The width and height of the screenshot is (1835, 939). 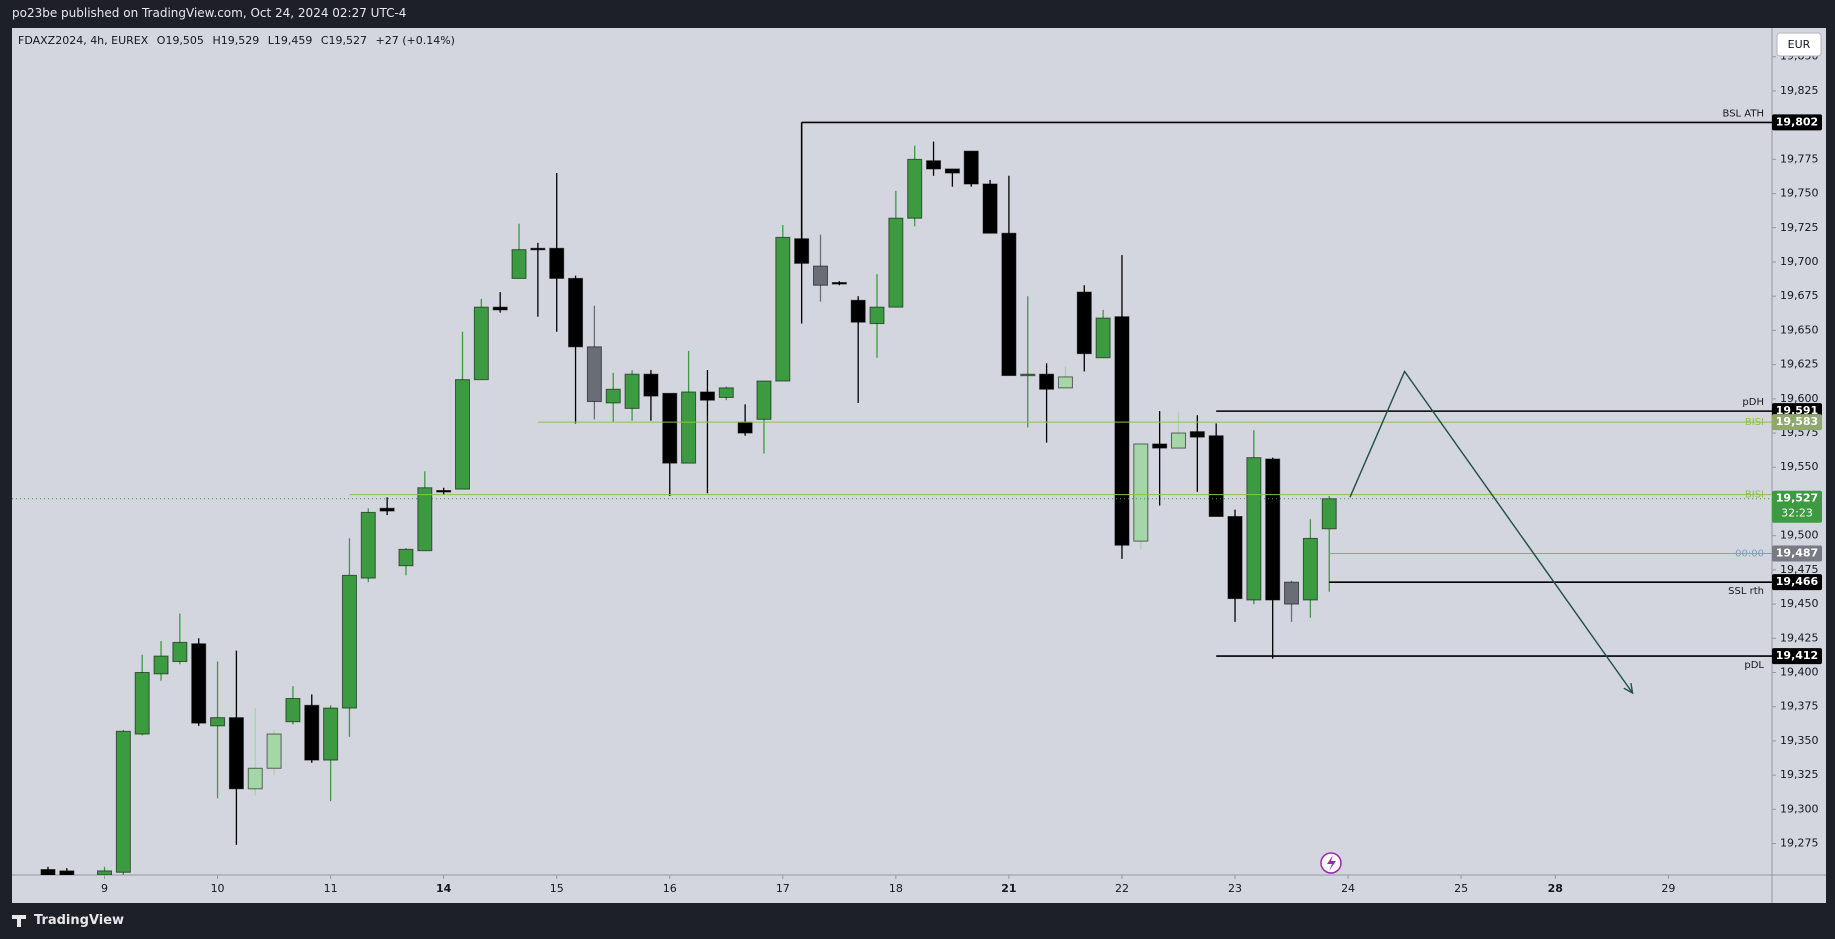 I want to click on x-tick-label: 18, so click(x=896, y=888).